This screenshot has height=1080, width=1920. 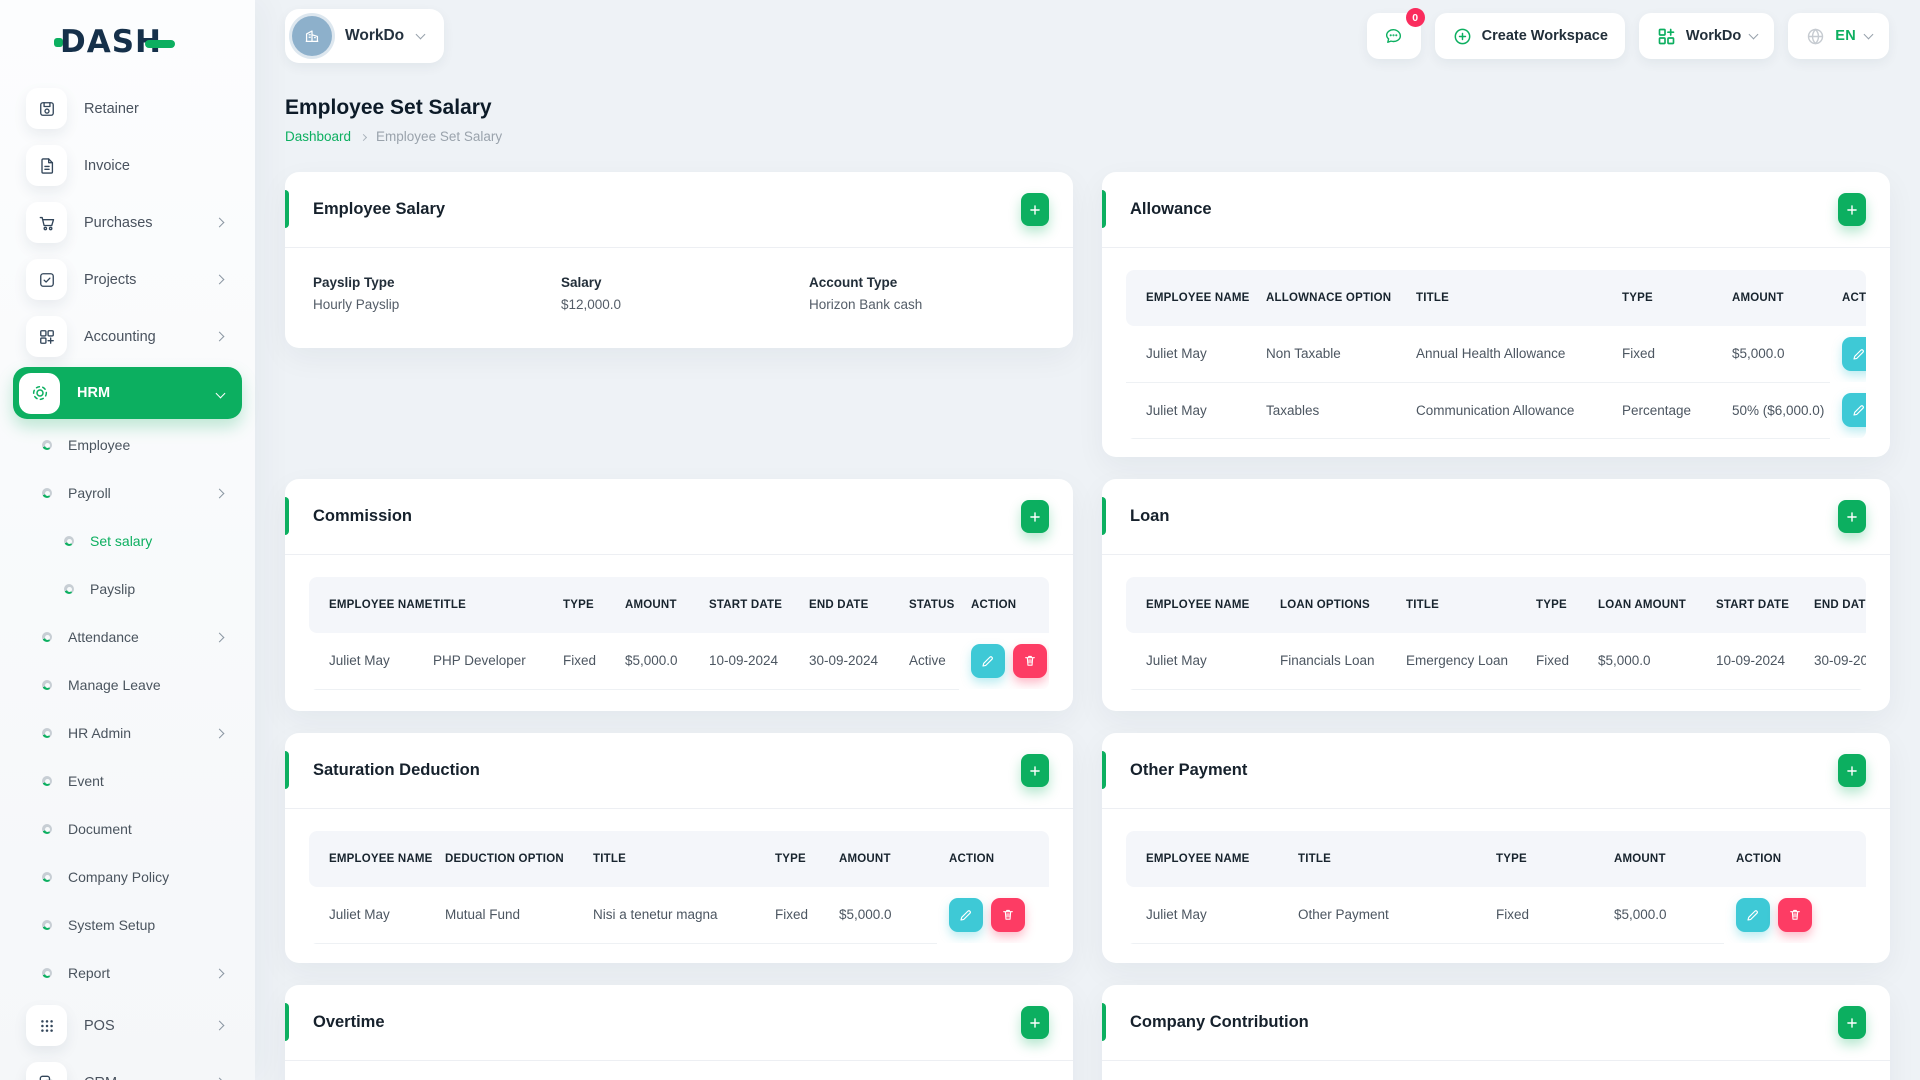 What do you see at coordinates (1645, 605) in the screenshot?
I see `column-header: LOAN AMOUNT` at bounding box center [1645, 605].